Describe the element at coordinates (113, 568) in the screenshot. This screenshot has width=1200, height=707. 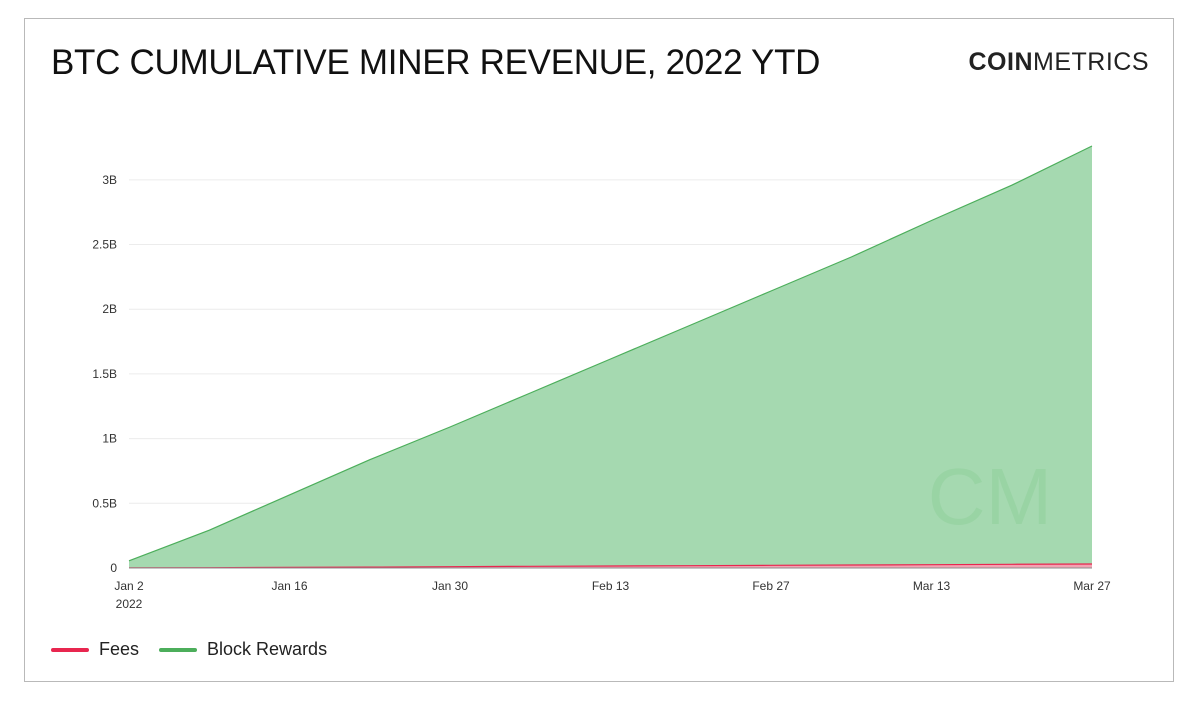
I see `y-tick-label: 0` at that location.